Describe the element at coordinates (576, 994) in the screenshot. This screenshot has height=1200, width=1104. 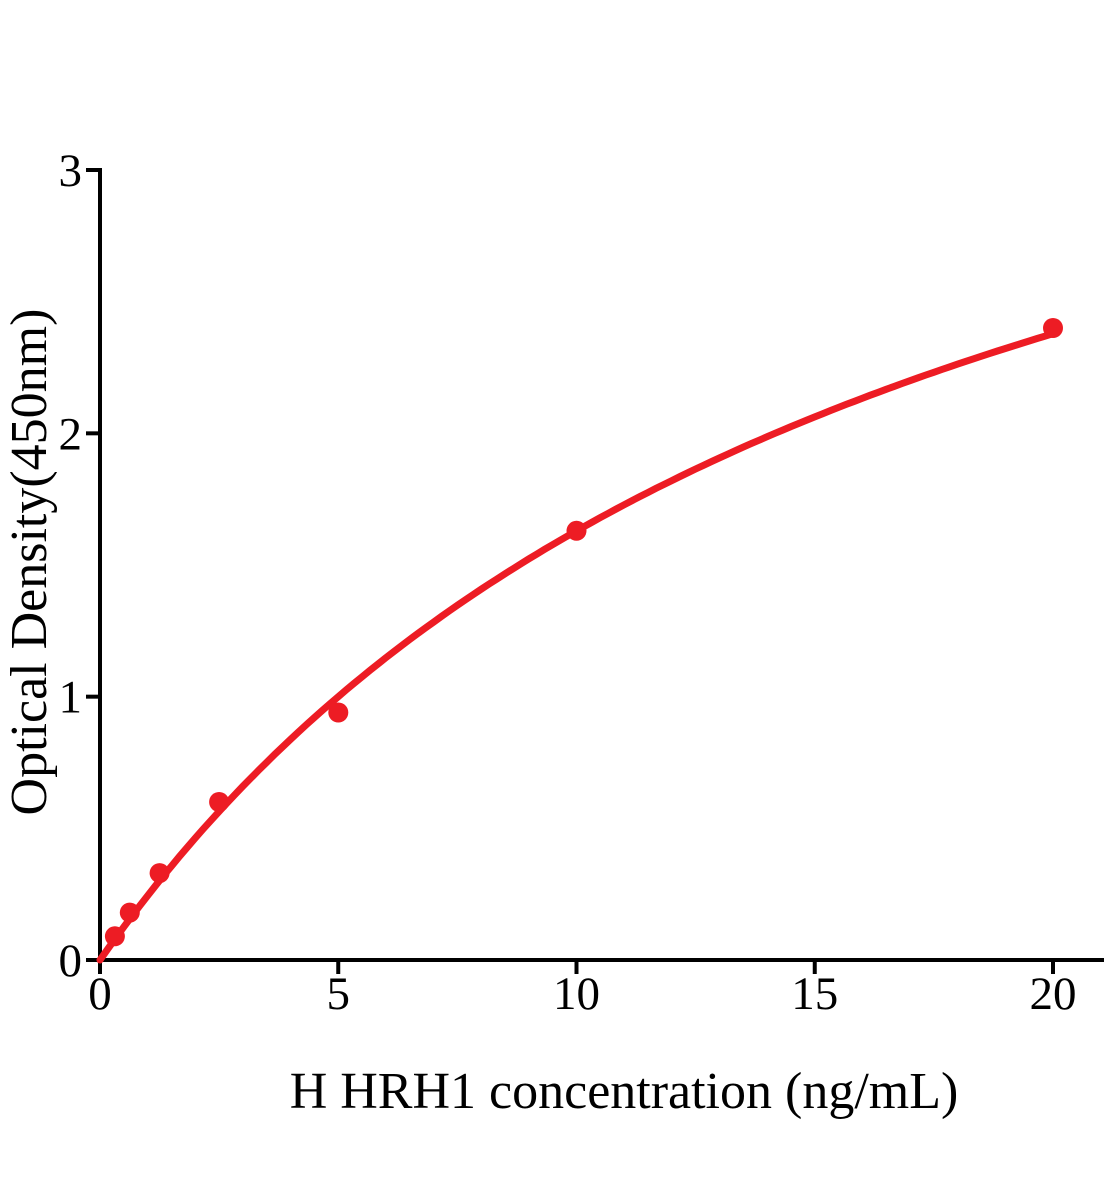
I see `x-tick-label: 10` at that location.